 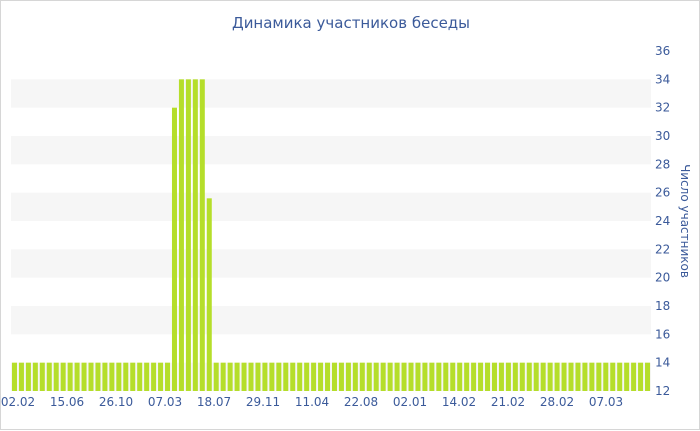 I want to click on y-tick-label: 22, so click(x=662, y=249).